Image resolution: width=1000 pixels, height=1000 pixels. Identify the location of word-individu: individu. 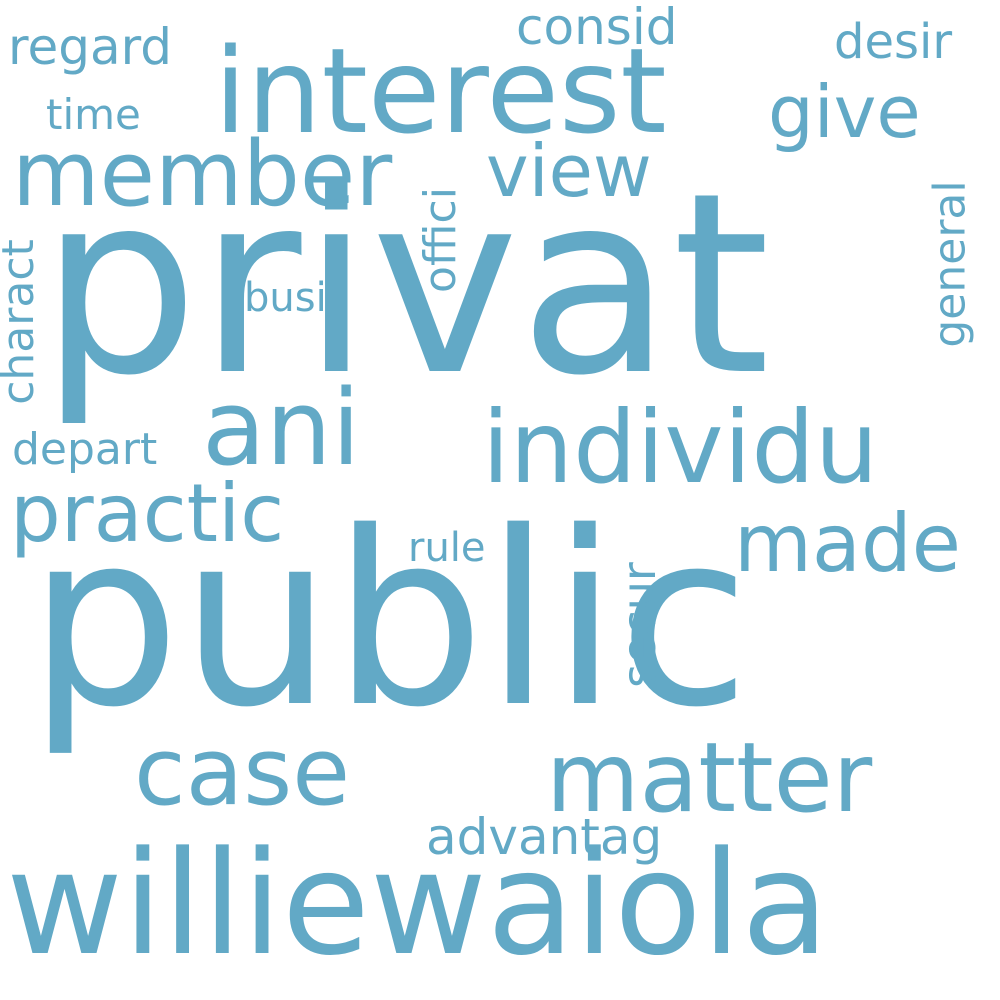
(680, 447).